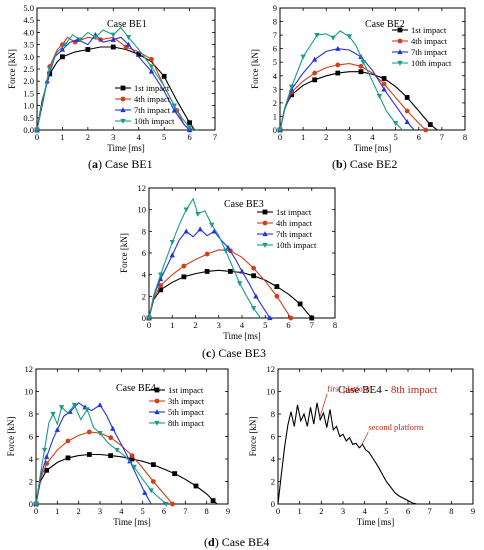 The height and width of the screenshot is (550, 484). What do you see at coordinates (186, 423) in the screenshot?
I see `legend-label: 8th impact` at bounding box center [186, 423].